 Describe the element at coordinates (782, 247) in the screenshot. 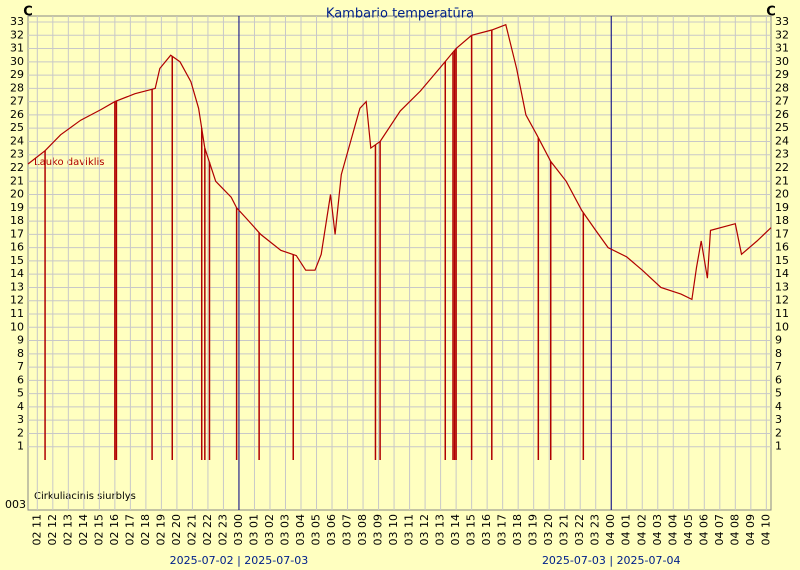

I see `y-tick-label: 16` at that location.